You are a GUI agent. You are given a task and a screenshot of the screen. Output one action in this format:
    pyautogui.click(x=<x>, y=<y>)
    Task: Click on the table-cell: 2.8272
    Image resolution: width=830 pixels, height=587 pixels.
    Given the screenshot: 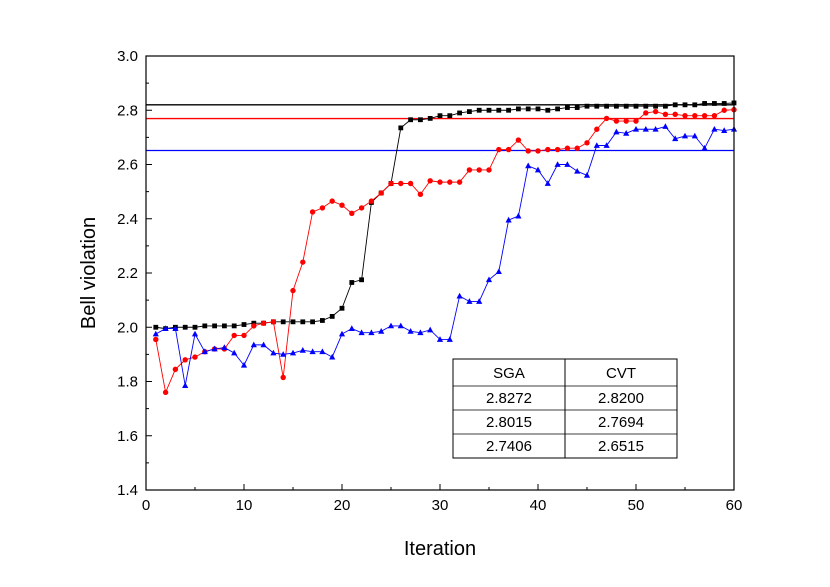 What is the action you would take?
    pyautogui.click(x=509, y=398)
    